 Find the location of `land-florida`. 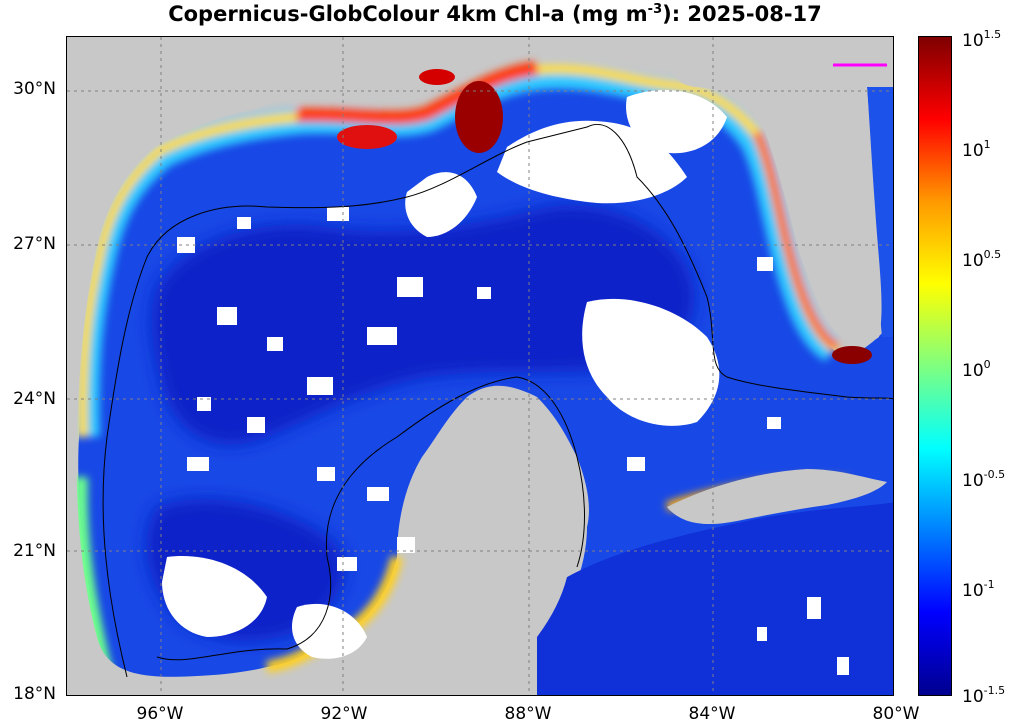

land-florida is located at coordinates (774, 189).